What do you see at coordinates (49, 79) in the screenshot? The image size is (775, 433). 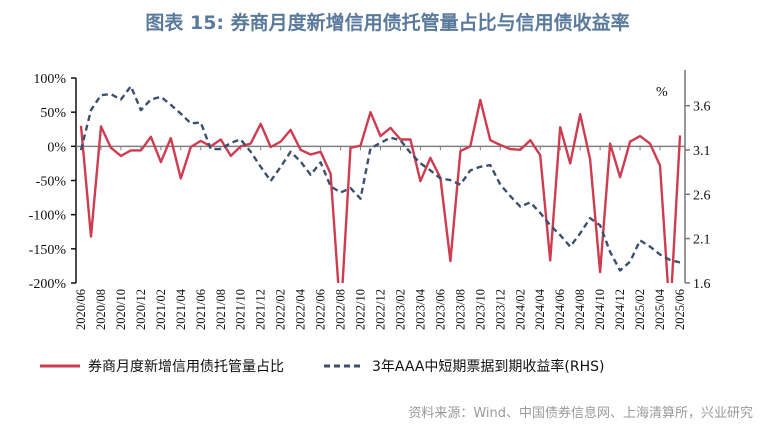 I see `left-tick-label: 100%` at bounding box center [49, 79].